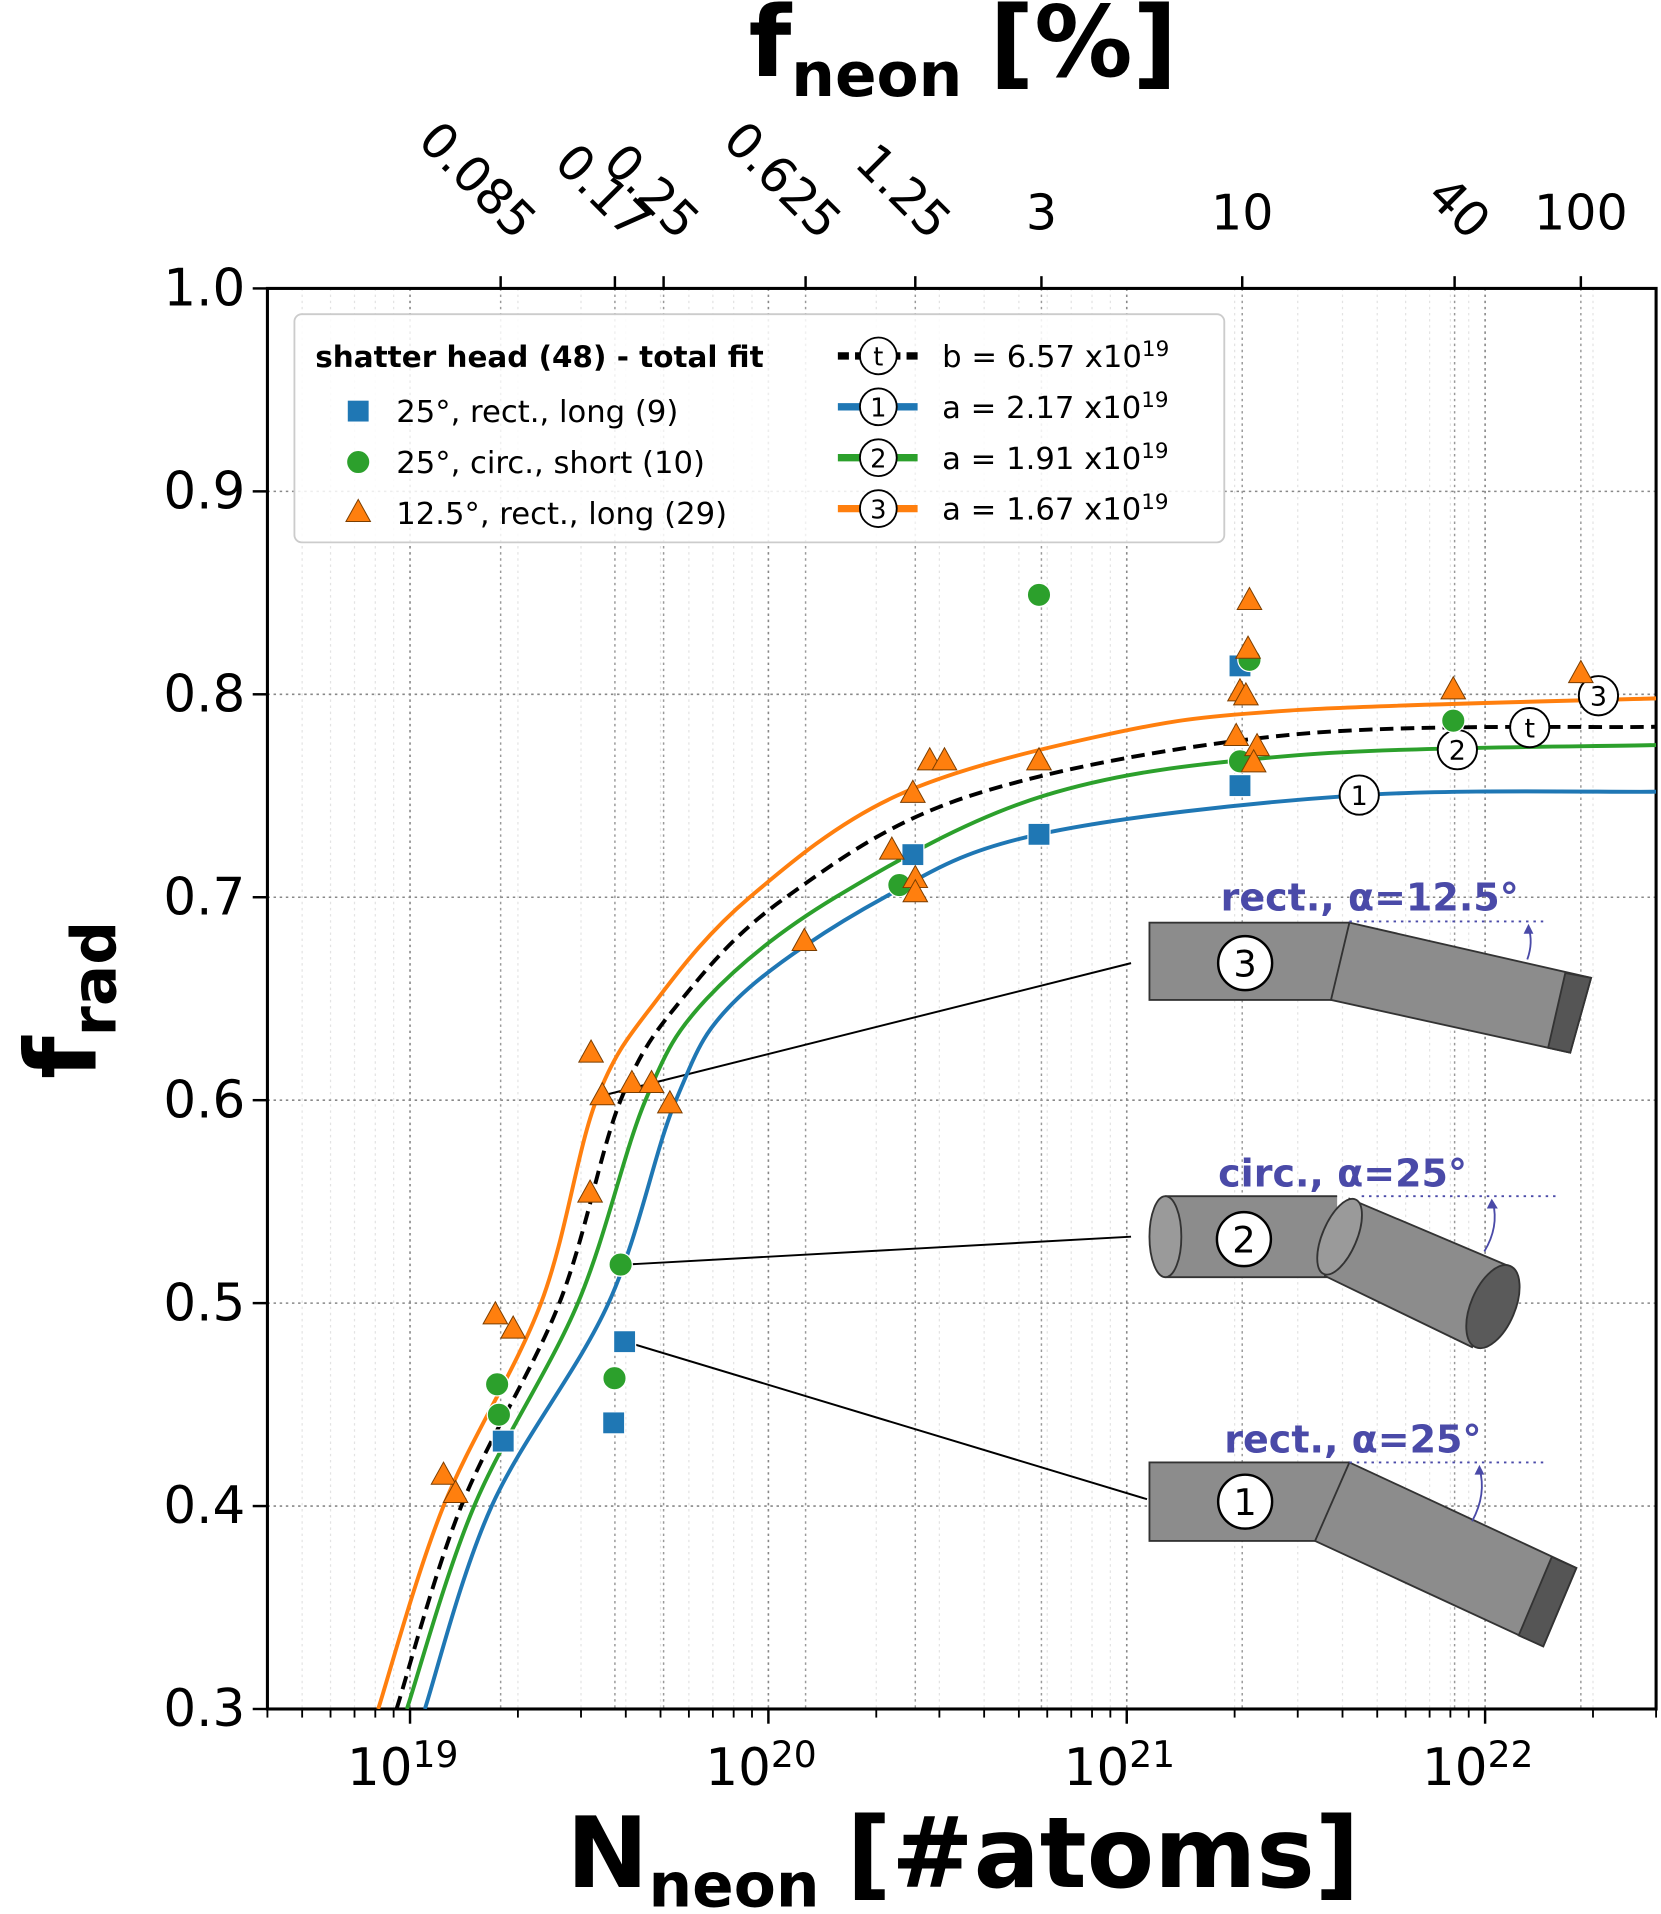 Image resolution: width=1661 pixels, height=1914 pixels. What do you see at coordinates (537, 412) in the screenshot?
I see `legend-label: 25°, rect., long (9)` at bounding box center [537, 412].